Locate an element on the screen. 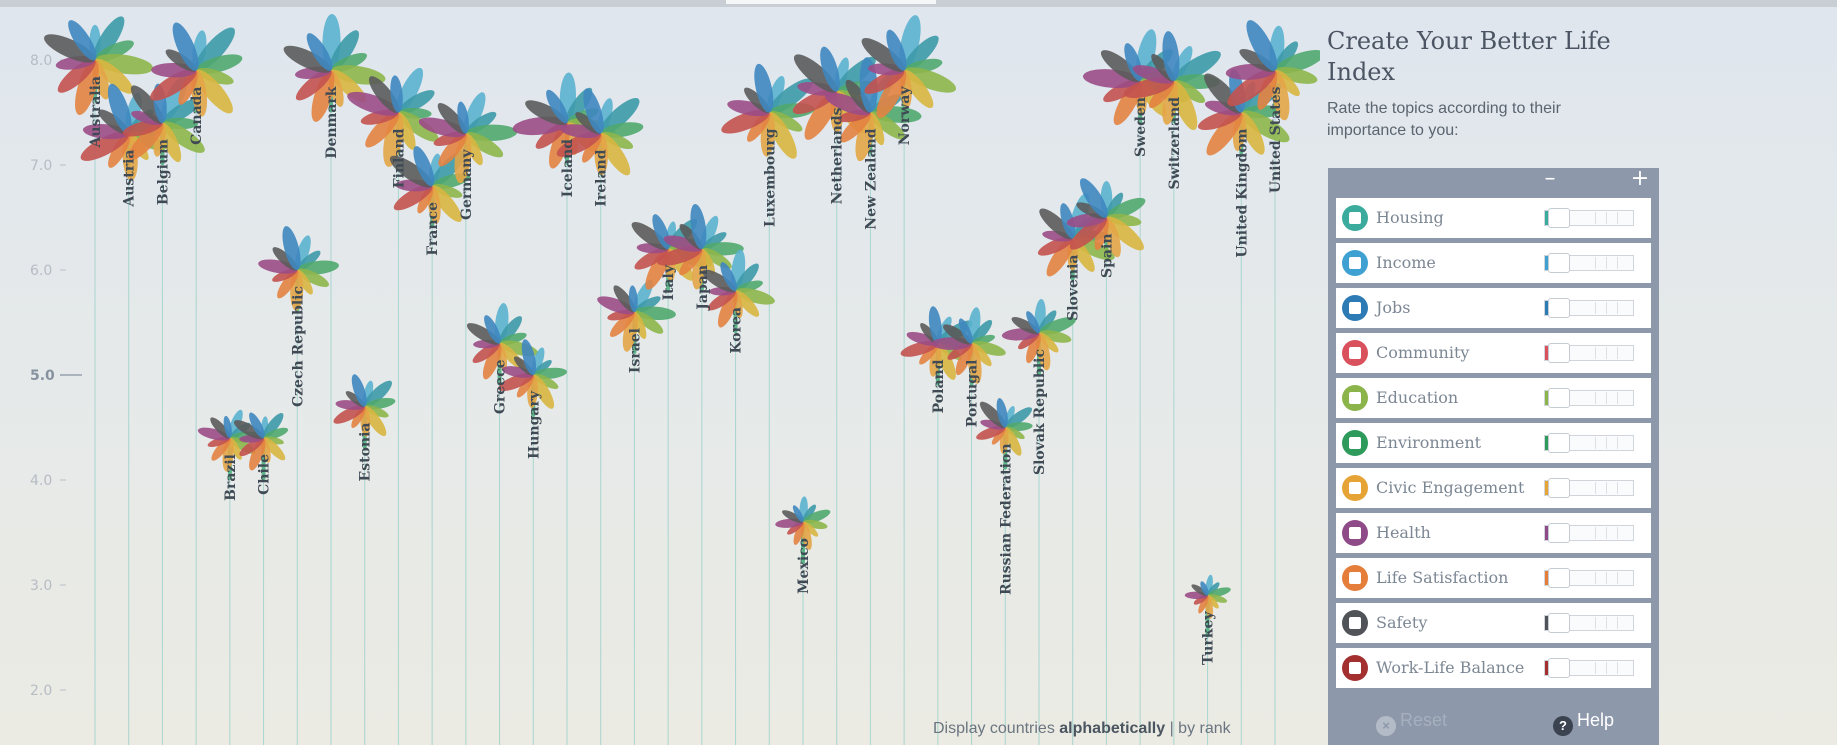 This screenshot has width=1837, height=745. country-label: Denmark is located at coordinates (332, 122).